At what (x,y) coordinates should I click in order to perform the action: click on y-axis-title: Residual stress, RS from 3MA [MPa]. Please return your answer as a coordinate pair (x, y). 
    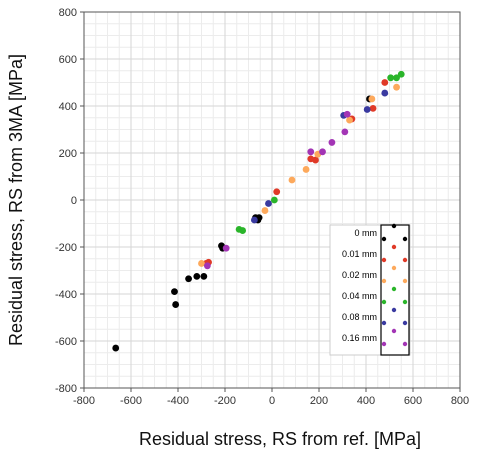
    Looking at the image, I should click on (16, 200).